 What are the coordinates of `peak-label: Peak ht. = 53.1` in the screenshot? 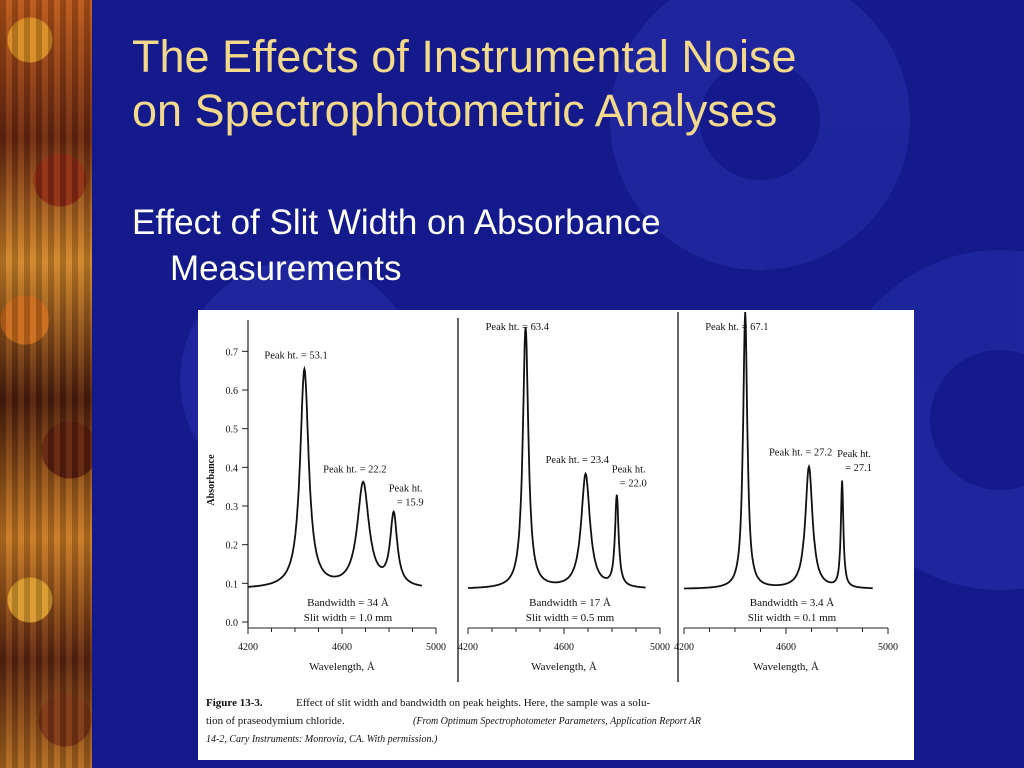 It's located at (295, 356).